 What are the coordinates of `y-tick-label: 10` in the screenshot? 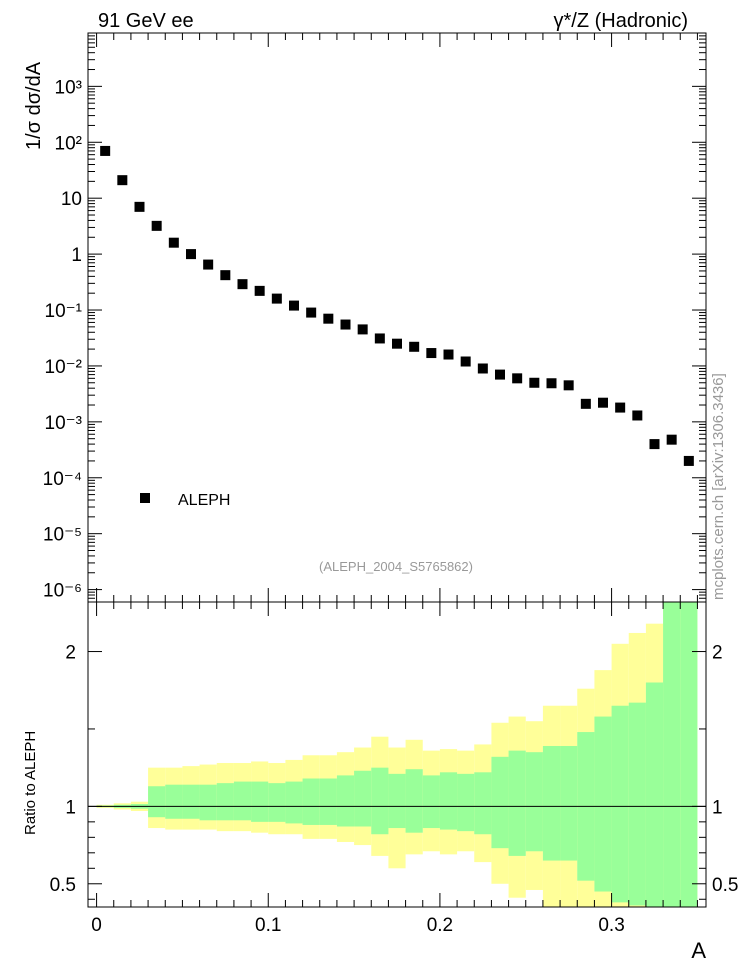 It's located at (71, 199).